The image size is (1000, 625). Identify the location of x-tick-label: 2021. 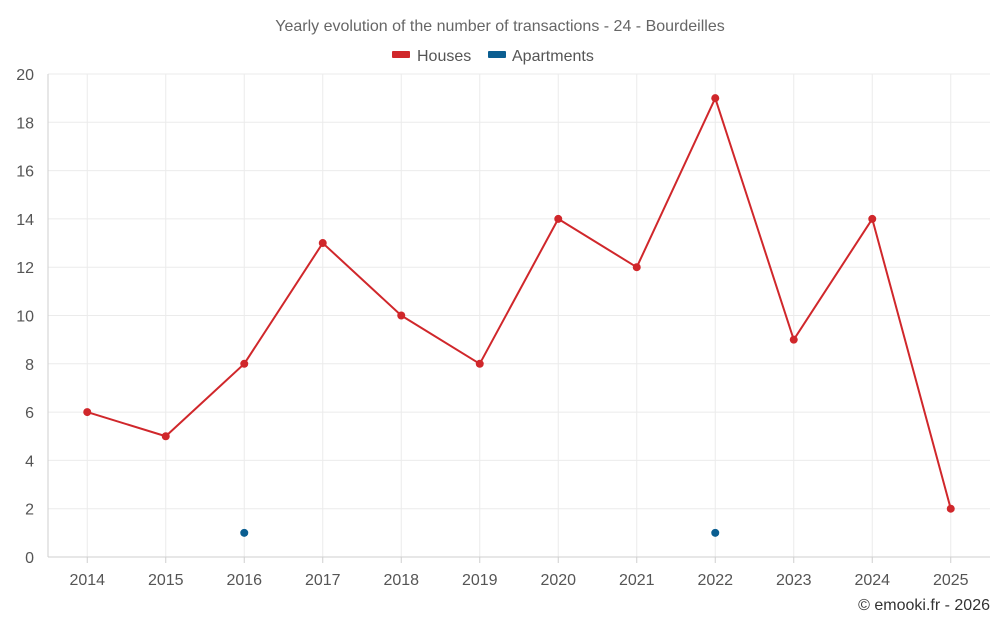
(637, 580).